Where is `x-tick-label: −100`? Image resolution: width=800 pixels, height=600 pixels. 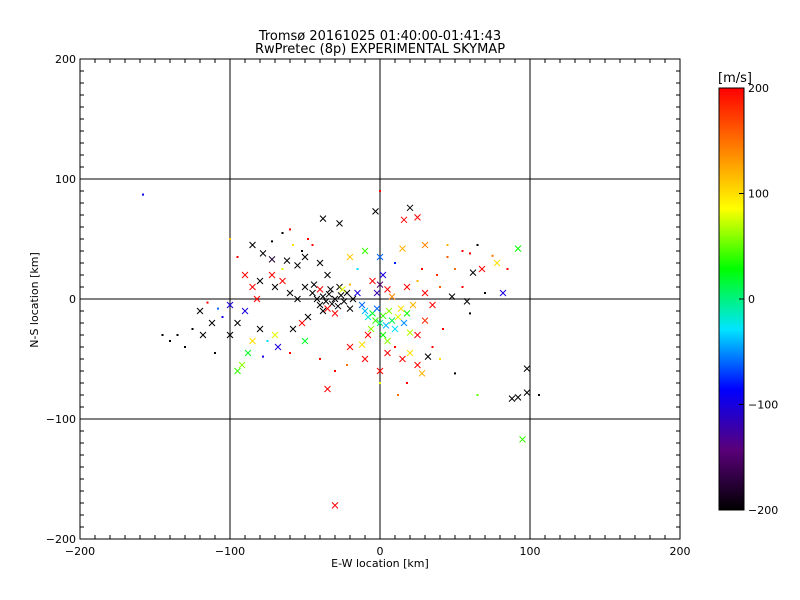 x-tick-label: −100 is located at coordinates (230, 551).